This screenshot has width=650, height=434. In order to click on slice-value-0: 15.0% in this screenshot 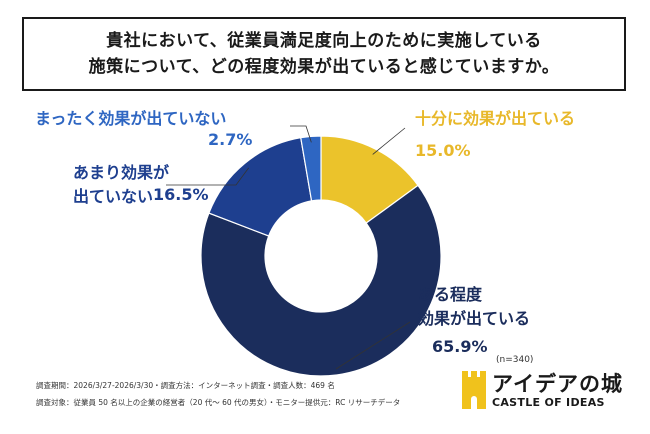, I will do `click(443, 150)`.